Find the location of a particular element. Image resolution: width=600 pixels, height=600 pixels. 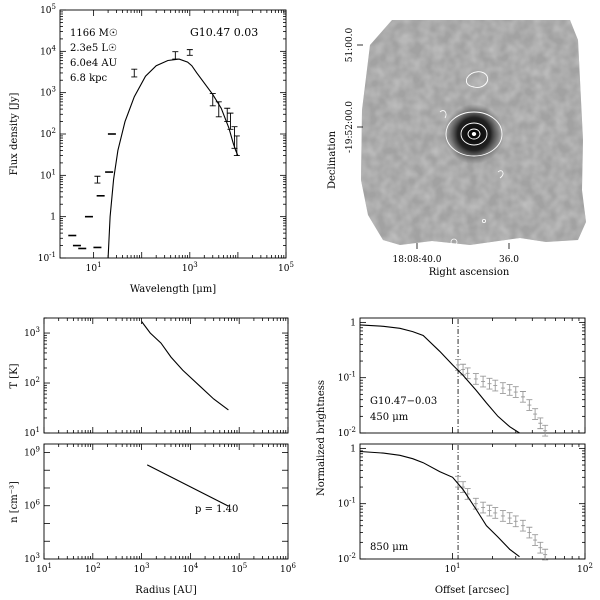

profile-450-wavelength: 450 μm is located at coordinates (389, 417).